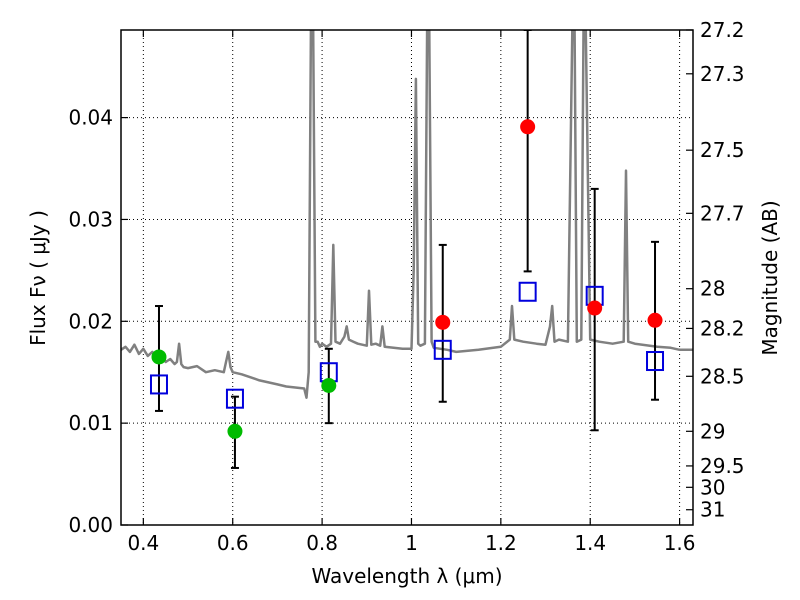  I want to click on y2-tick-label: 27.3, so click(722, 74).